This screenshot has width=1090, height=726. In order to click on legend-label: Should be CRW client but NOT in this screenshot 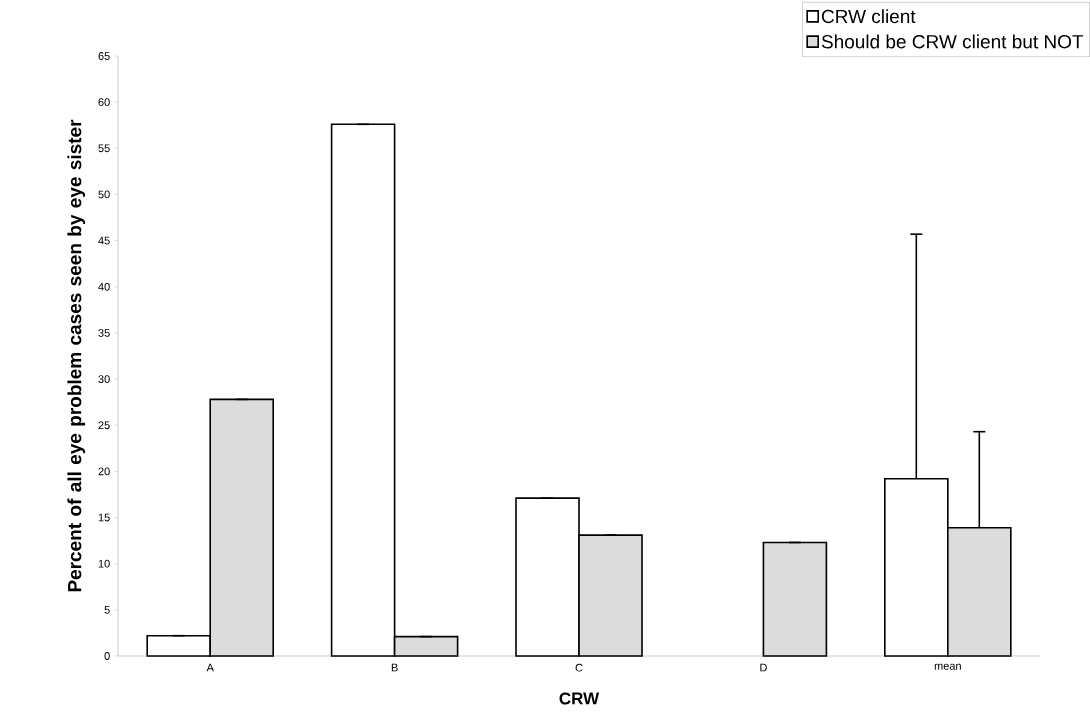, I will do `click(952, 41)`.